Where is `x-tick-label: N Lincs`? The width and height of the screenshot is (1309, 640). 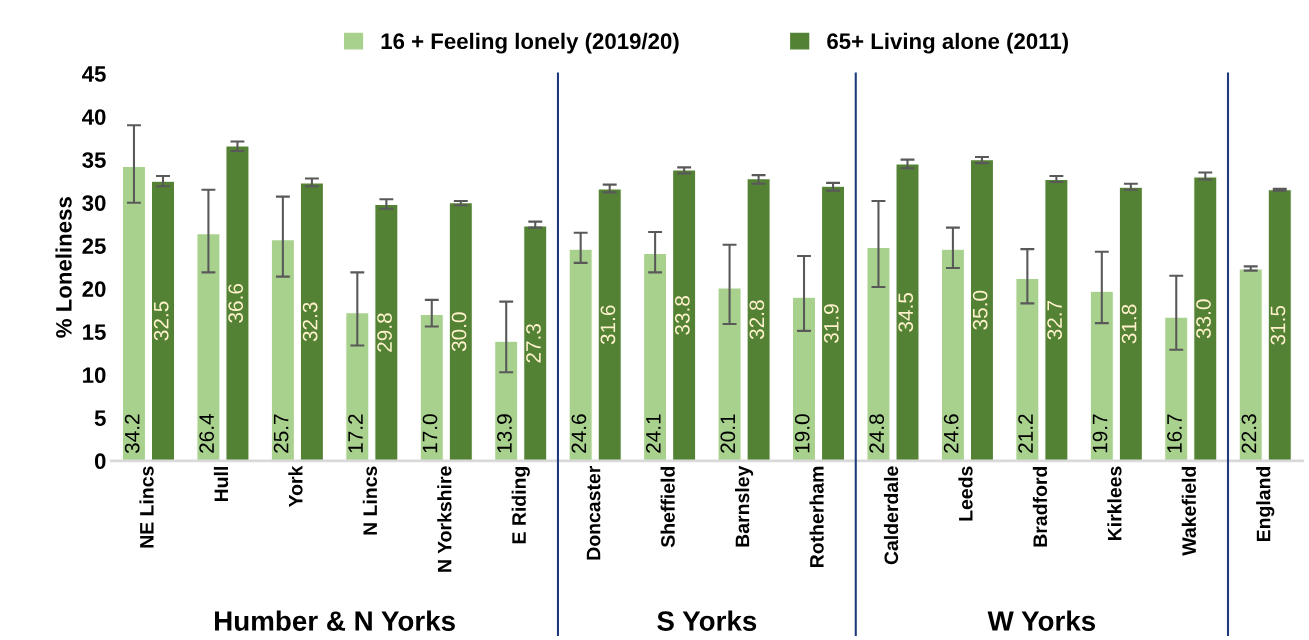
x-tick-label: N Lincs is located at coordinates (370, 500).